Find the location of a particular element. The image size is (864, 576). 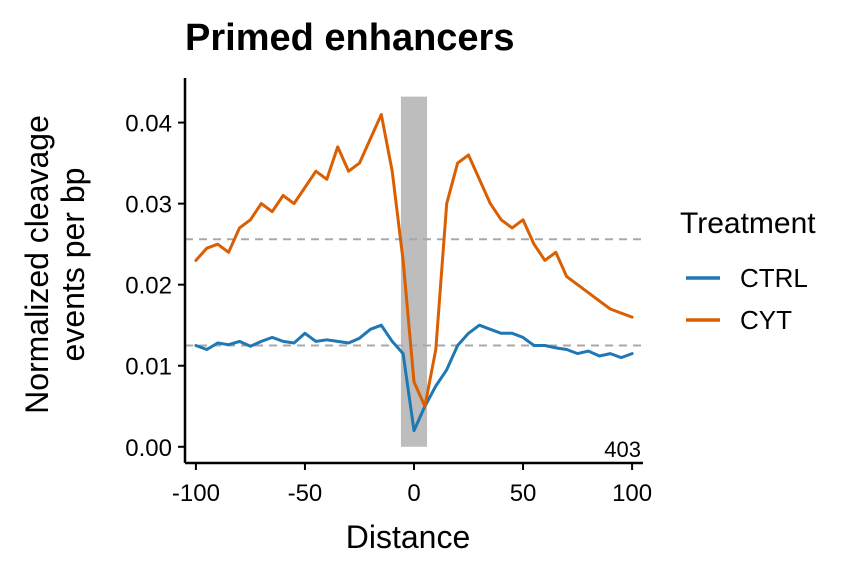

y-tick-label: 0.02 is located at coordinates (148, 286).